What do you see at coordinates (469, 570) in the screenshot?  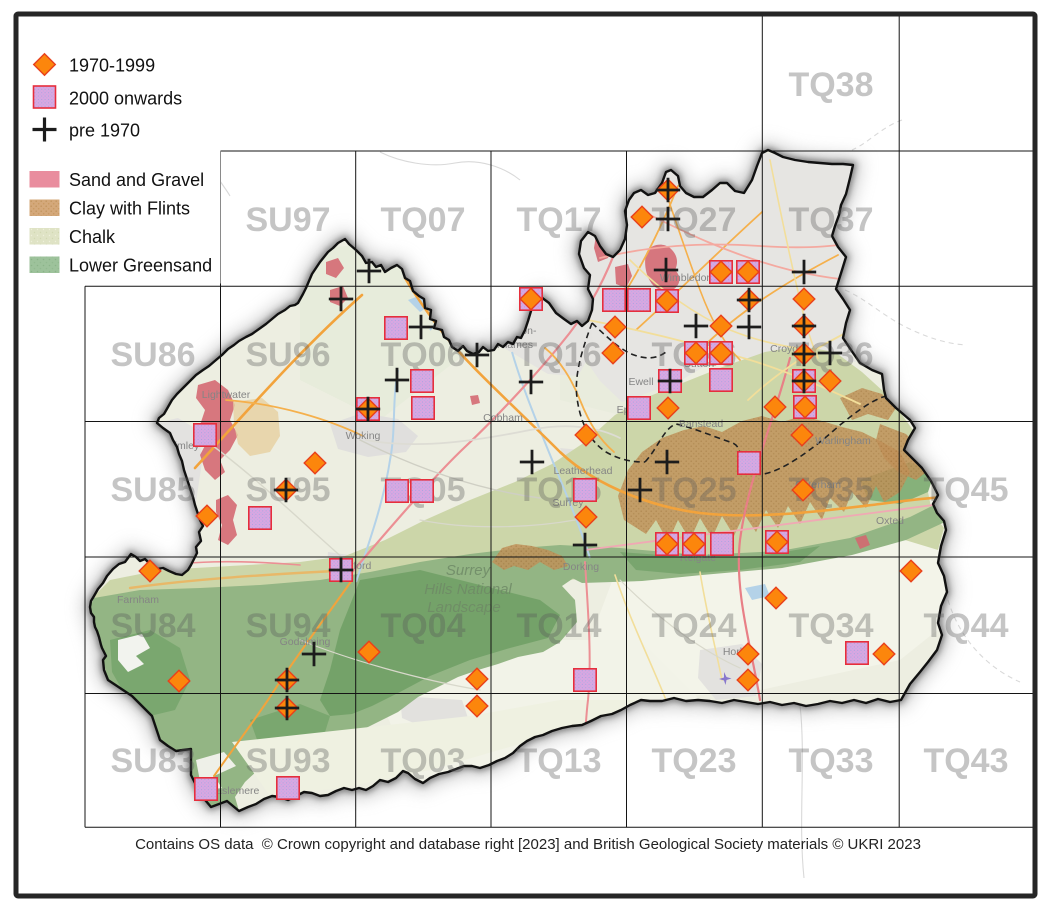 I see `svg-text: Surrey` at bounding box center [469, 570].